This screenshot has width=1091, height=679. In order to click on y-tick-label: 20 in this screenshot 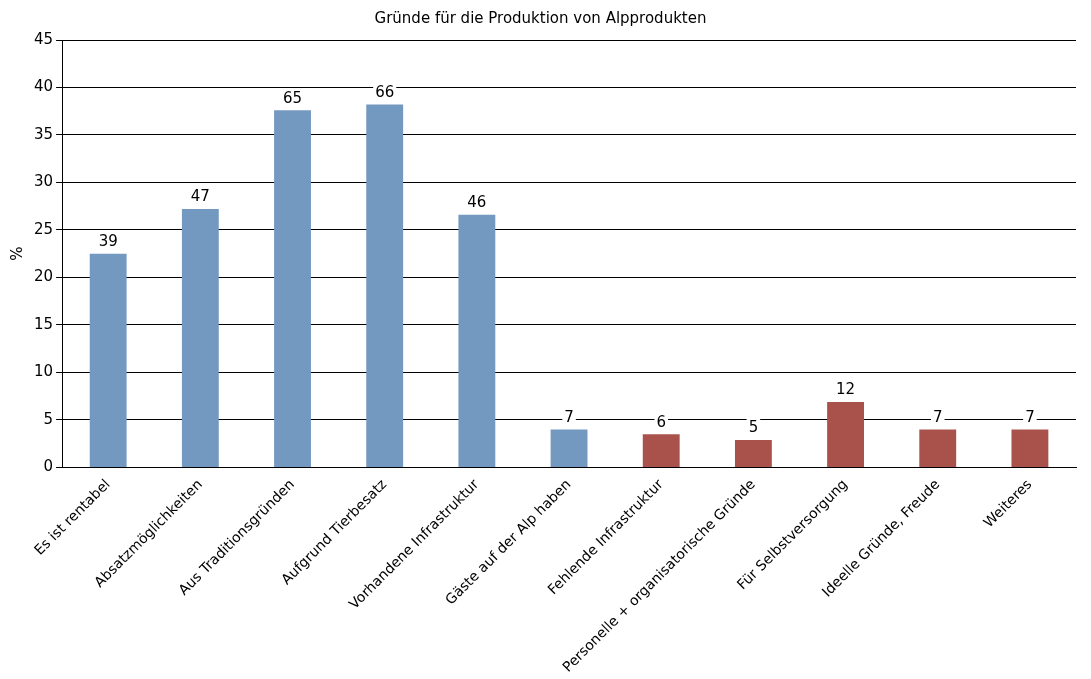, I will do `click(43, 276)`.